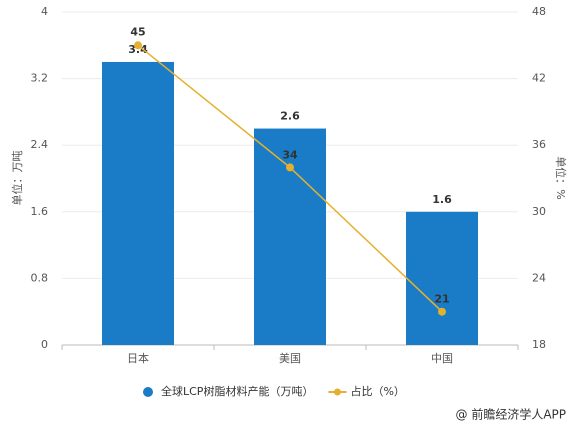 The width and height of the screenshot is (575, 428). What do you see at coordinates (539, 344) in the screenshot?
I see `y2-tick-label: 18` at bounding box center [539, 344].